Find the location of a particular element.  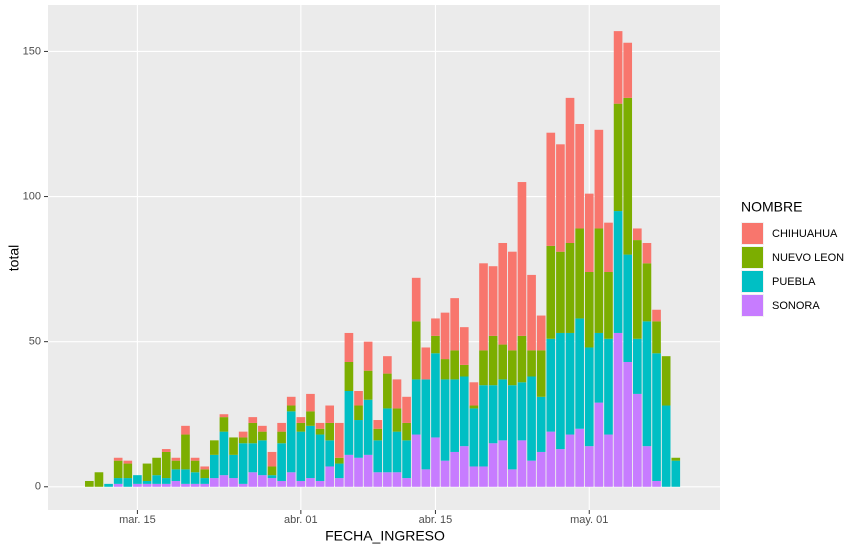

legend-label: NUEVO LEON is located at coordinates (808, 258).